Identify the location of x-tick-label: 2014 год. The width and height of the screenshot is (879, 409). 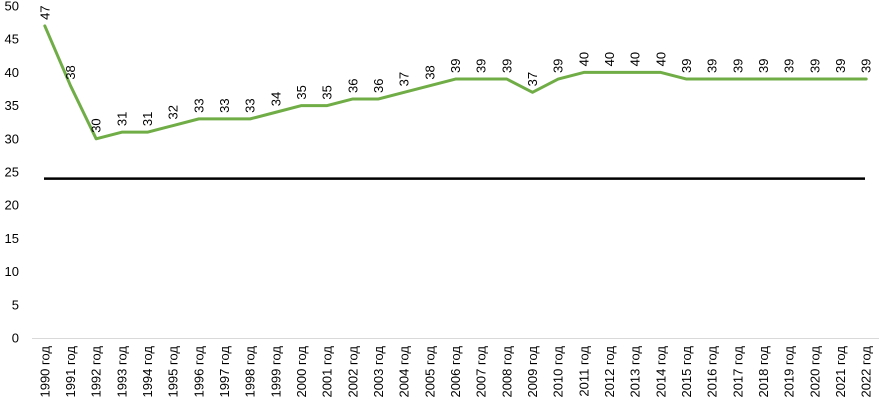
(660, 372).